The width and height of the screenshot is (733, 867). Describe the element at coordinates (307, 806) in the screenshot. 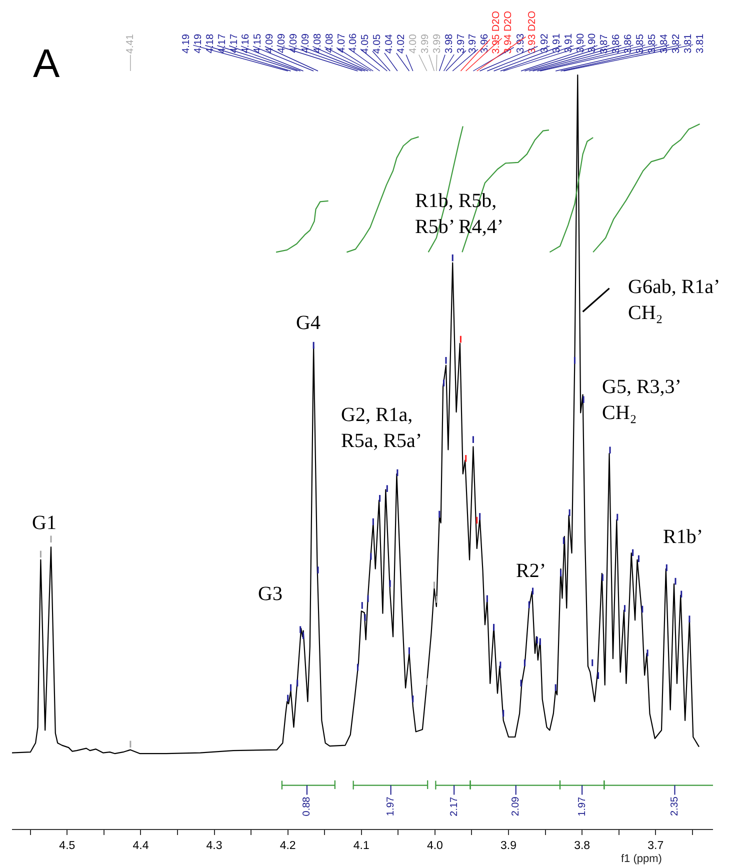

I see `annotation: 0.88` at that location.